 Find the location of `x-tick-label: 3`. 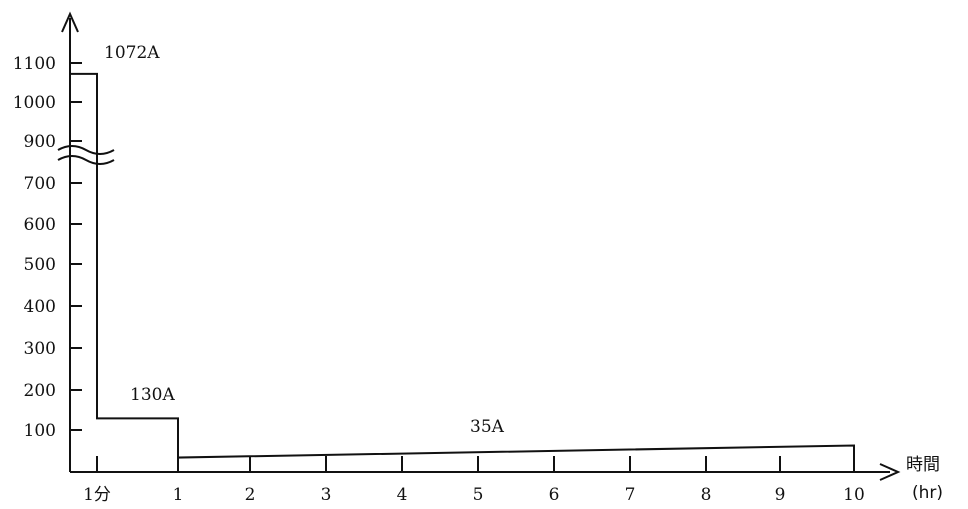

x-tick-label: 3 is located at coordinates (326, 495).